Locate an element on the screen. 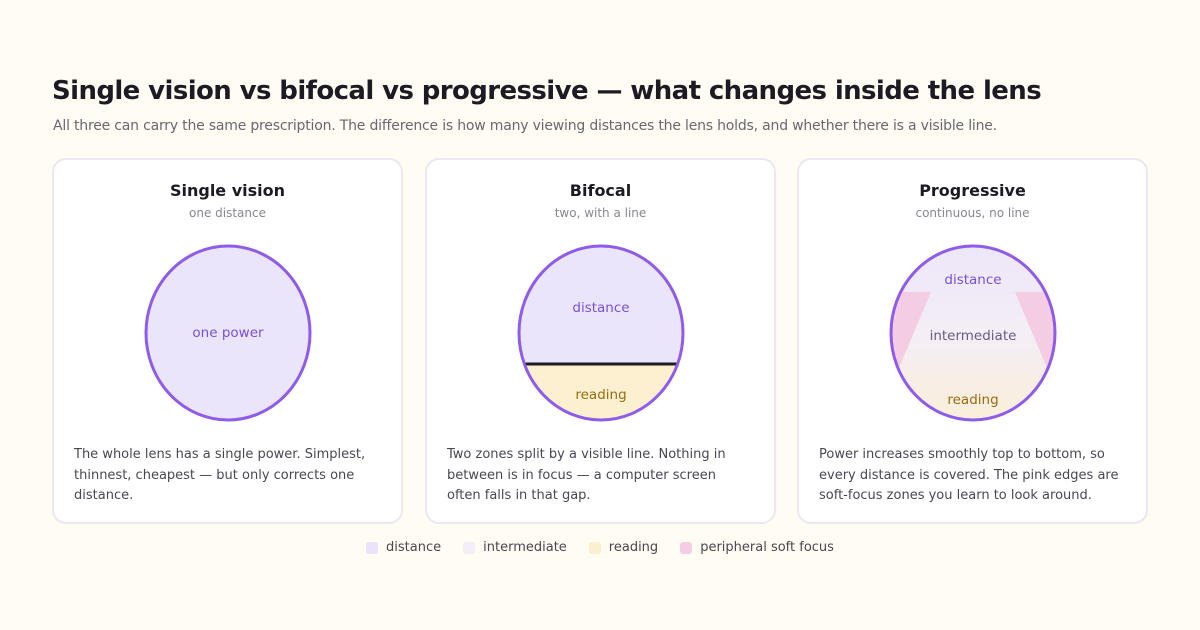 This screenshot has width=1200, height=630. progressive-zone is located at coordinates (973, 333).